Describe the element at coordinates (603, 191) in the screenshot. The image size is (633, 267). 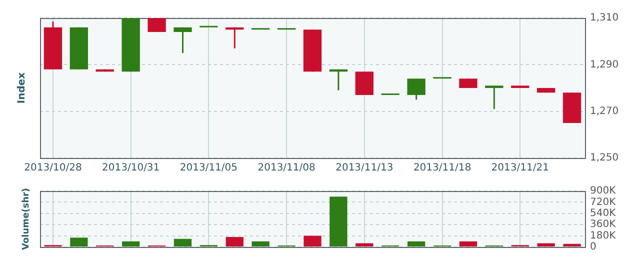
I see `y-tick-label: 900K` at that location.